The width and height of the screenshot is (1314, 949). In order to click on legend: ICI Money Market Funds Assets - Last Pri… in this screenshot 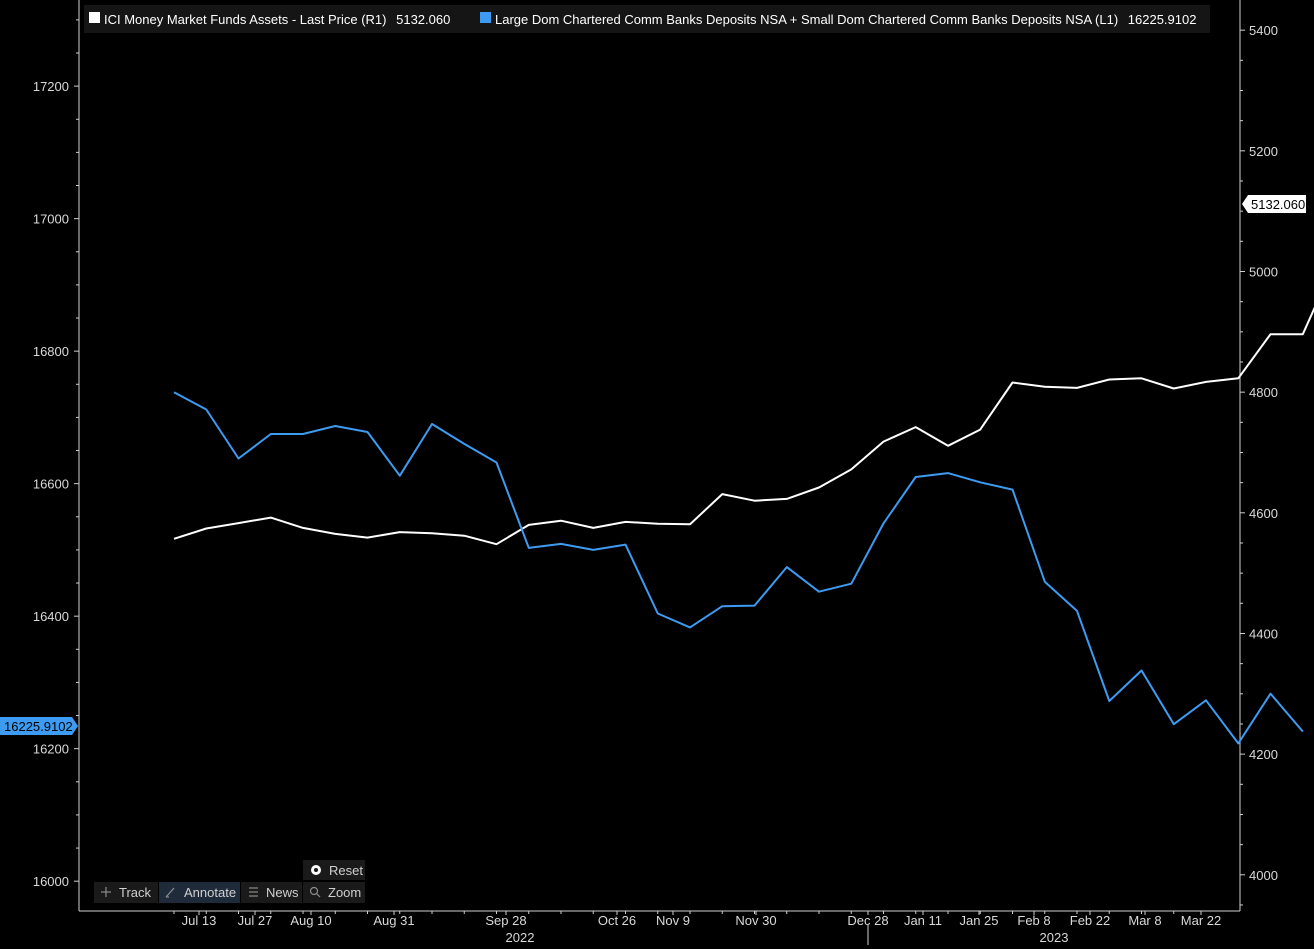, I will do `click(647, 19)`.